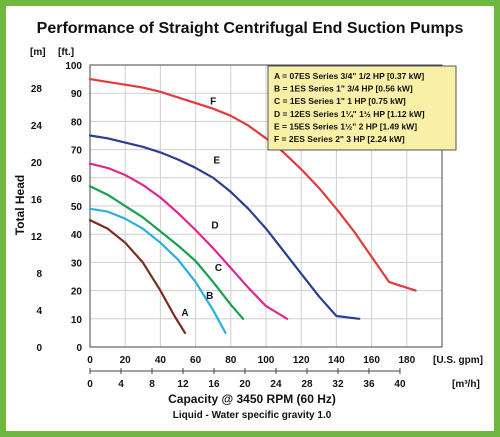 The height and width of the screenshot is (437, 500). I want to click on series-label-b: B, so click(209, 296).